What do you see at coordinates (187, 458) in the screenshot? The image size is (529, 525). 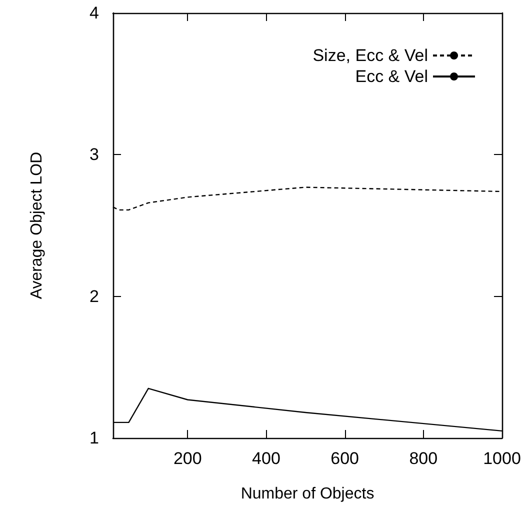 I see `x-tick-label: 200` at bounding box center [187, 458].